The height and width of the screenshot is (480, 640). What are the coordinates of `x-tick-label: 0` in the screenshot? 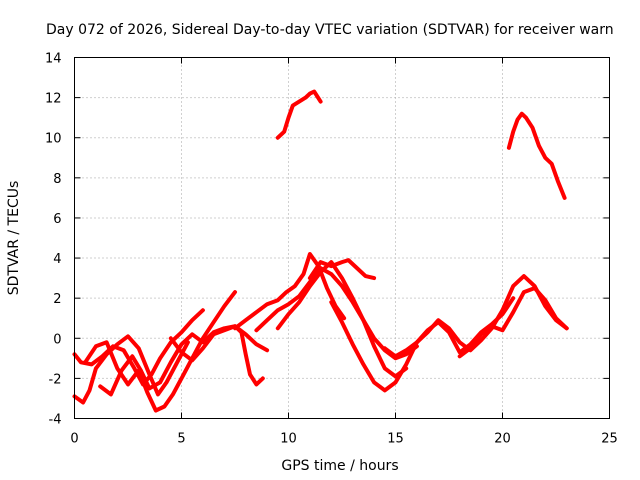 It's located at (74, 439).